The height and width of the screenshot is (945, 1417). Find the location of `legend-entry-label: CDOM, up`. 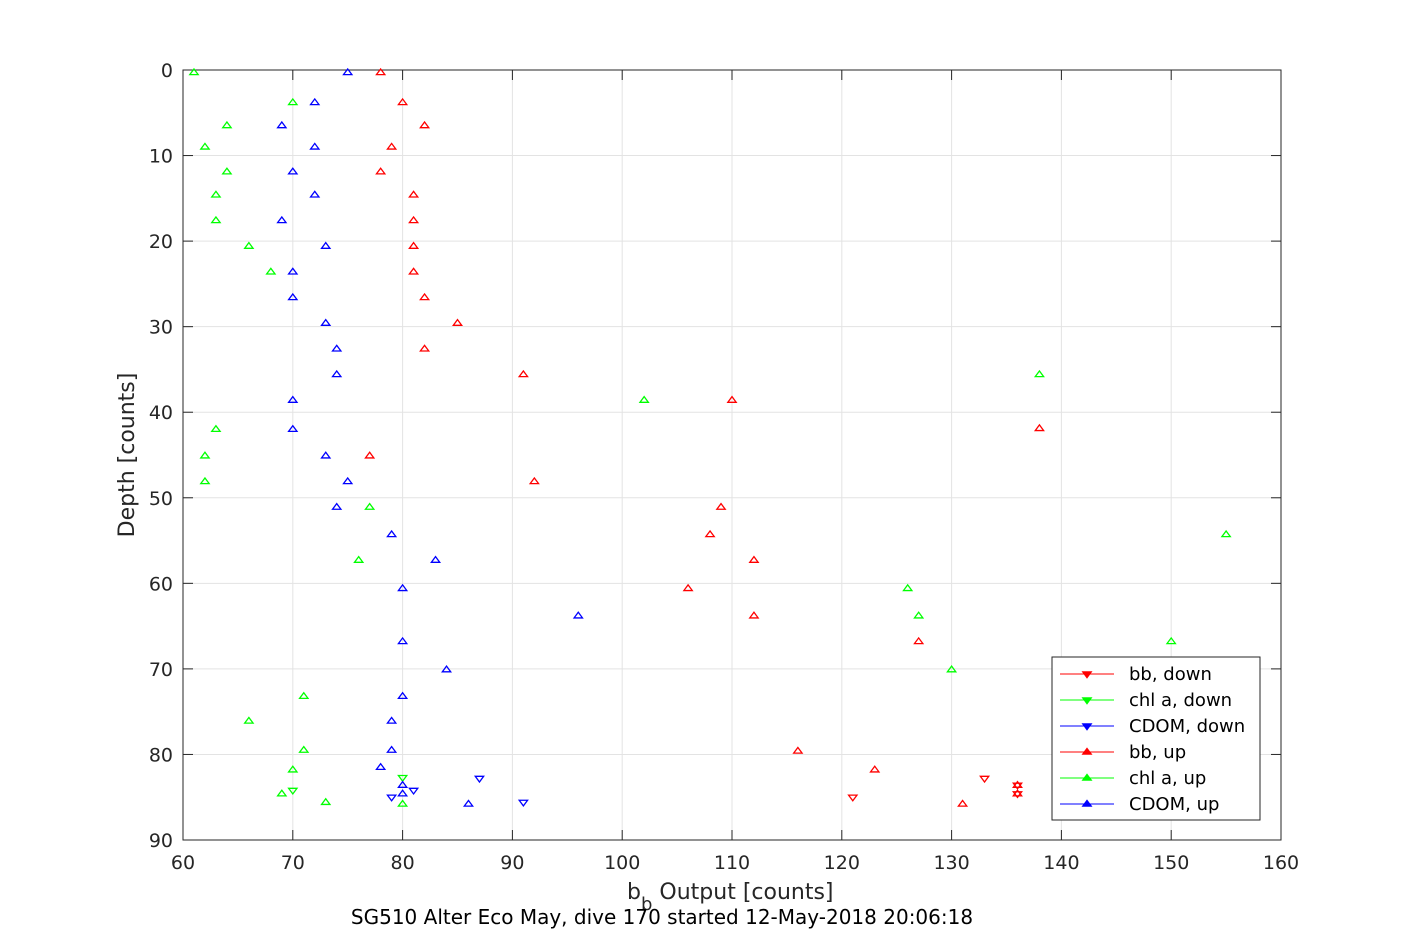

legend-entry-label: CDOM, up is located at coordinates (1174, 804).